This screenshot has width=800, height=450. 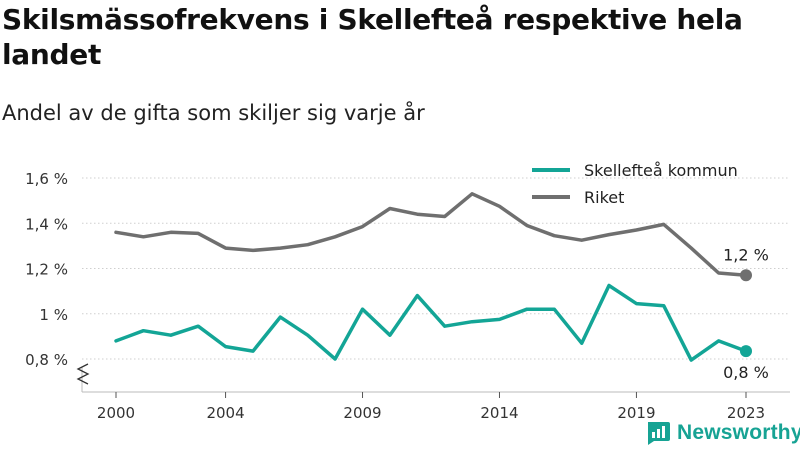 I want to click on x-tick-label: 2019, so click(x=636, y=413).